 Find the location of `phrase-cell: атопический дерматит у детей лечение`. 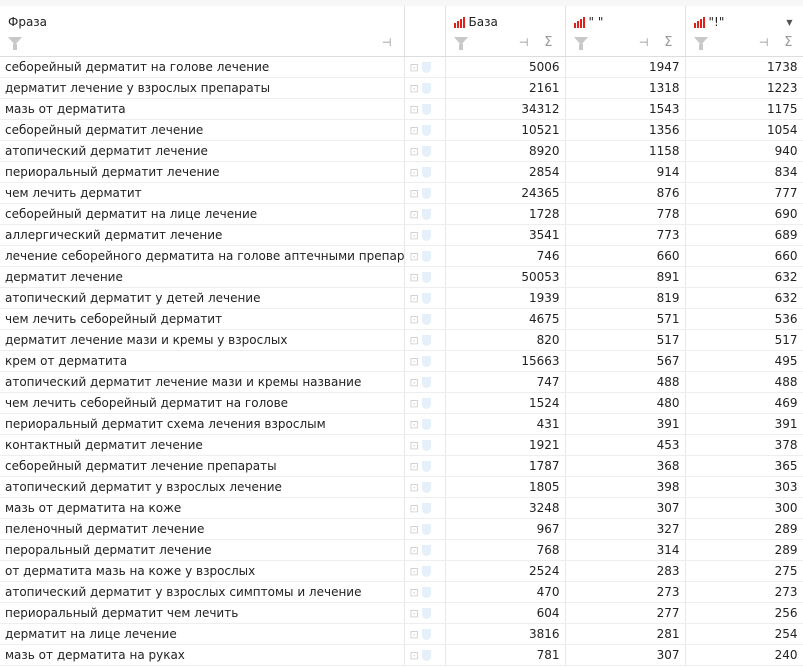

phrase-cell: атопический дерматит у детей лечение is located at coordinates (202, 298).